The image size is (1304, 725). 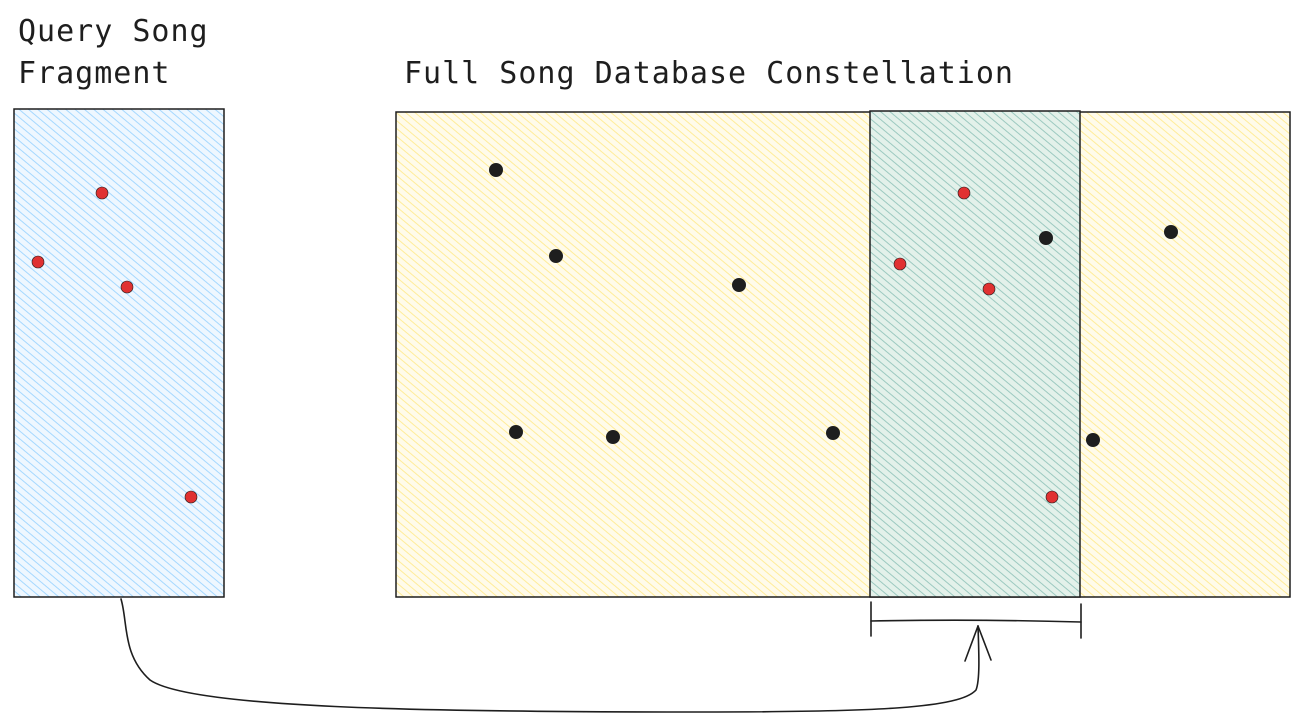 What do you see at coordinates (114, 345) in the screenshot?
I see `query-points` at bounding box center [114, 345].